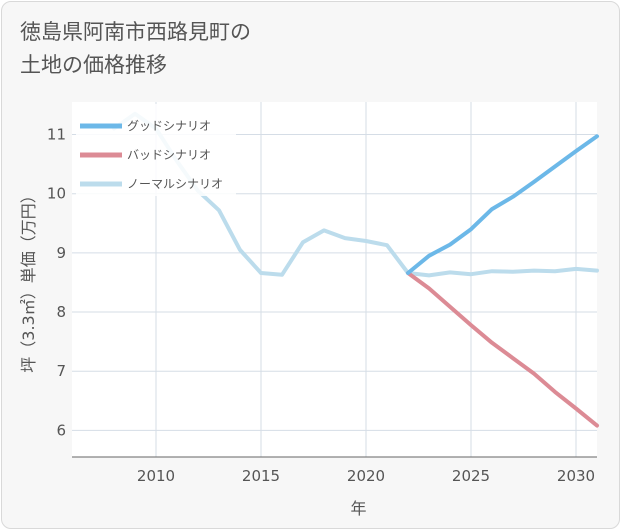 Image resolution: width=621 pixels, height=530 pixels. I want to click on legend-label-0: グッドシナリオ, so click(169, 126).